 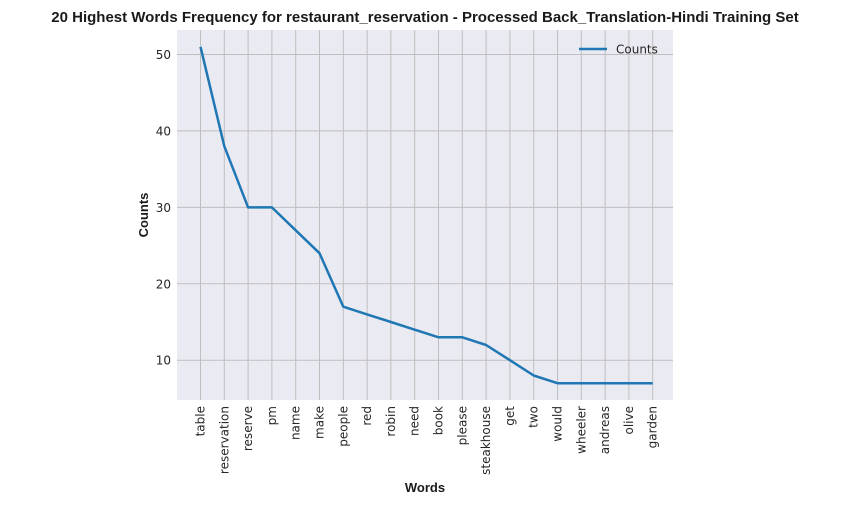 I want to click on x-tick-label: garden, so click(x=653, y=427).